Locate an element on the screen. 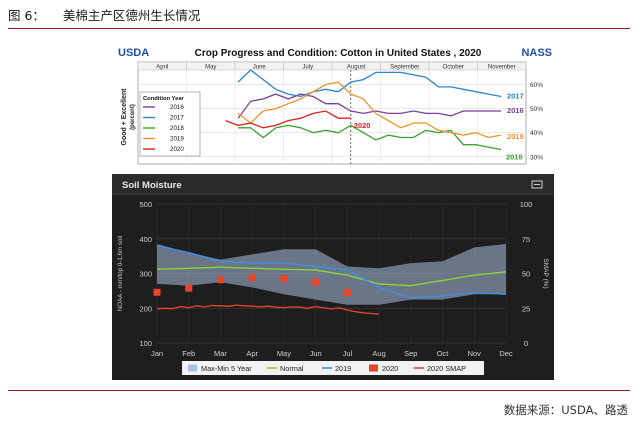  month-label: May is located at coordinates (210, 68).